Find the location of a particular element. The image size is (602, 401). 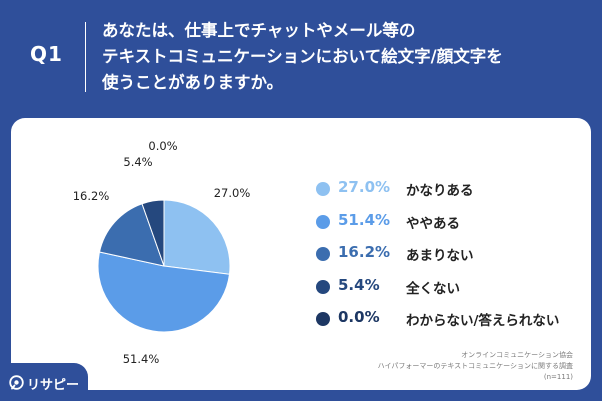

brand-name: リサピー is located at coordinates (53, 385).